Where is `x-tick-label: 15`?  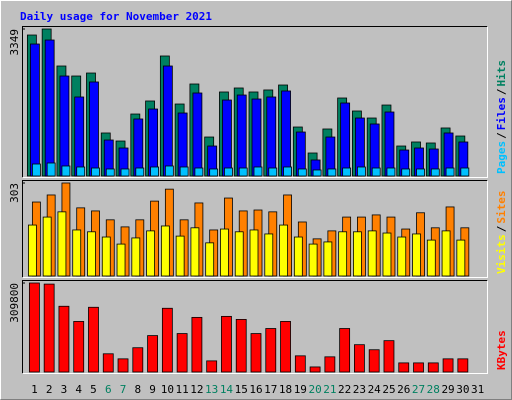 x-tick-label: 15 is located at coordinates (241, 389).